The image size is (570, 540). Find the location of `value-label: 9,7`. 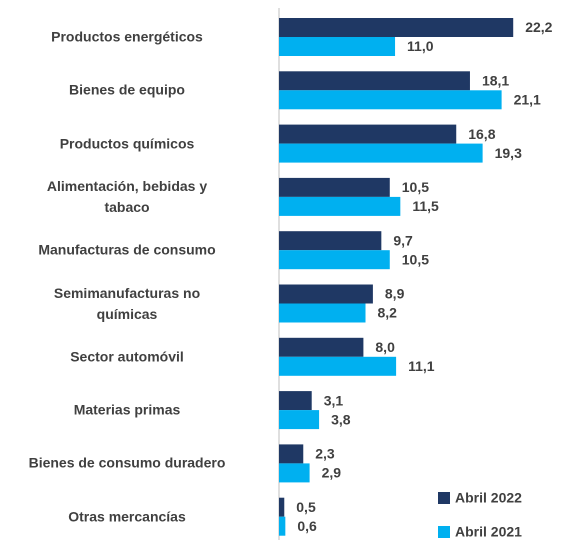

value-label: 9,7 is located at coordinates (403, 240).